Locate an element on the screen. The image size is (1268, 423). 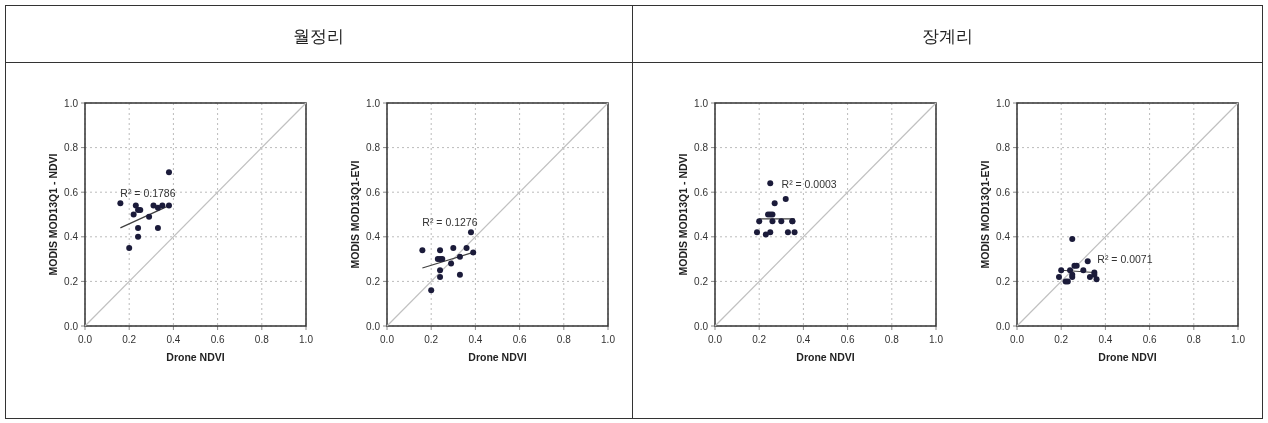
annotation: R² = 0.0003 is located at coordinates (809, 183).